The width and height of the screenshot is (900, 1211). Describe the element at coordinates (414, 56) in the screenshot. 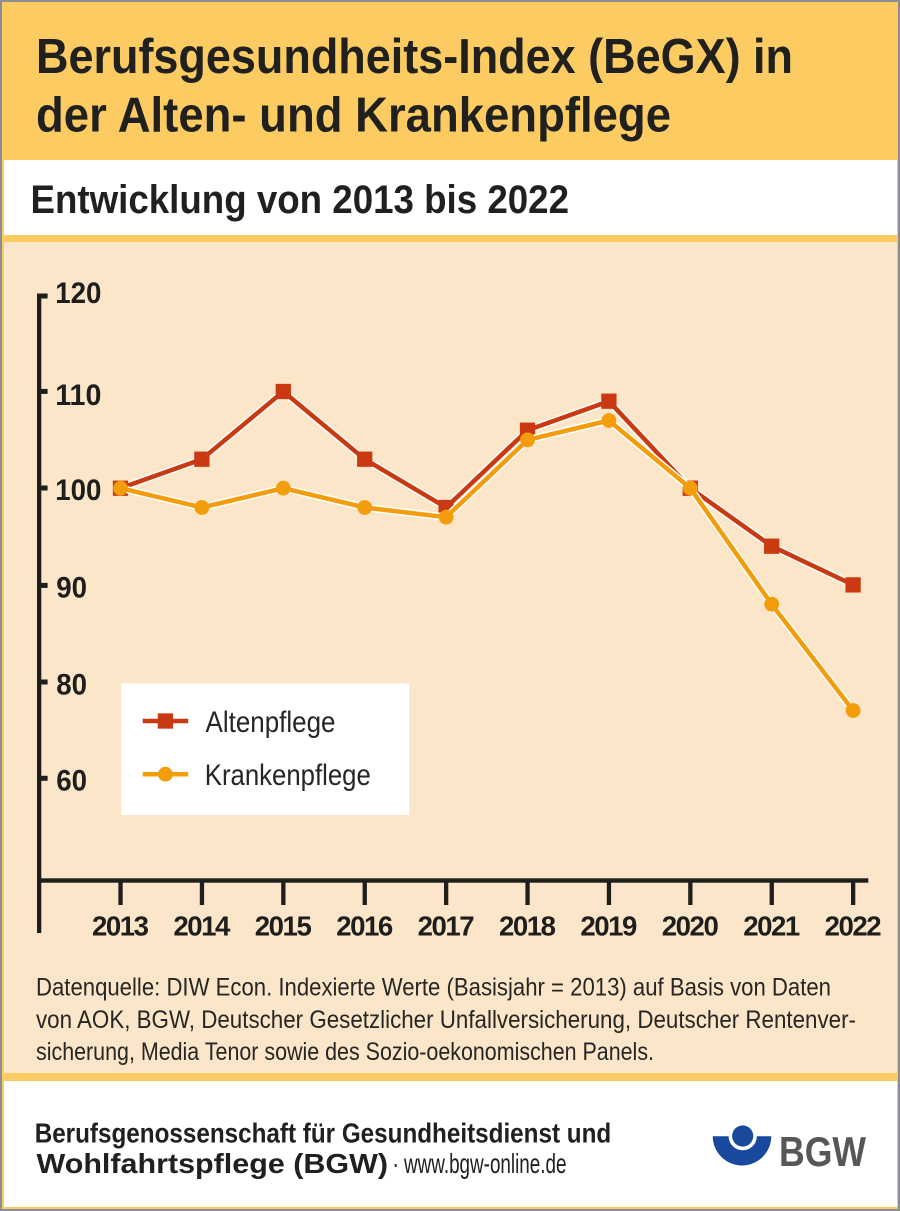

I see `svg-text:Berufsgesundheits-Index (BeGX): Berufsgesundheits-Index (BeGX) in` at that location.